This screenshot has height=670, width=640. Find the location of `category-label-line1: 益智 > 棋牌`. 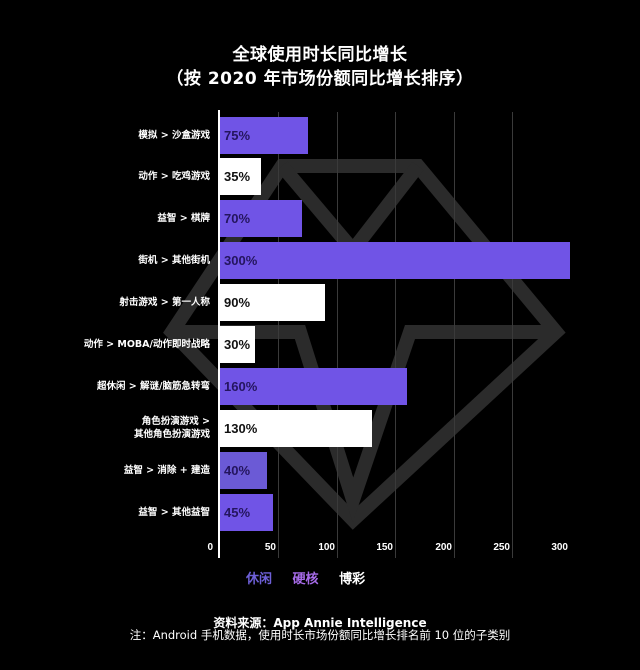

category-label-line1: 益智 > 棋牌 is located at coordinates (183, 218).